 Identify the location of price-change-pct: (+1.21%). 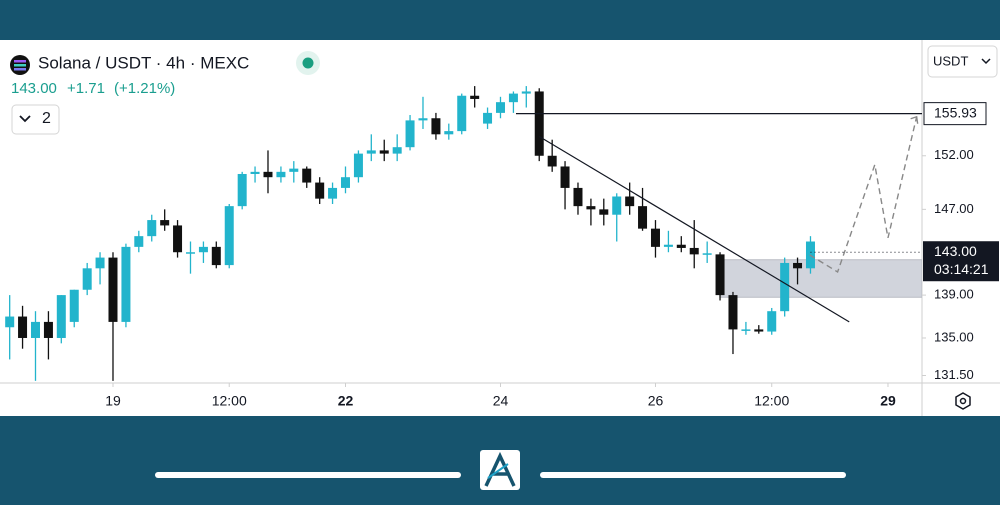
(144, 88).